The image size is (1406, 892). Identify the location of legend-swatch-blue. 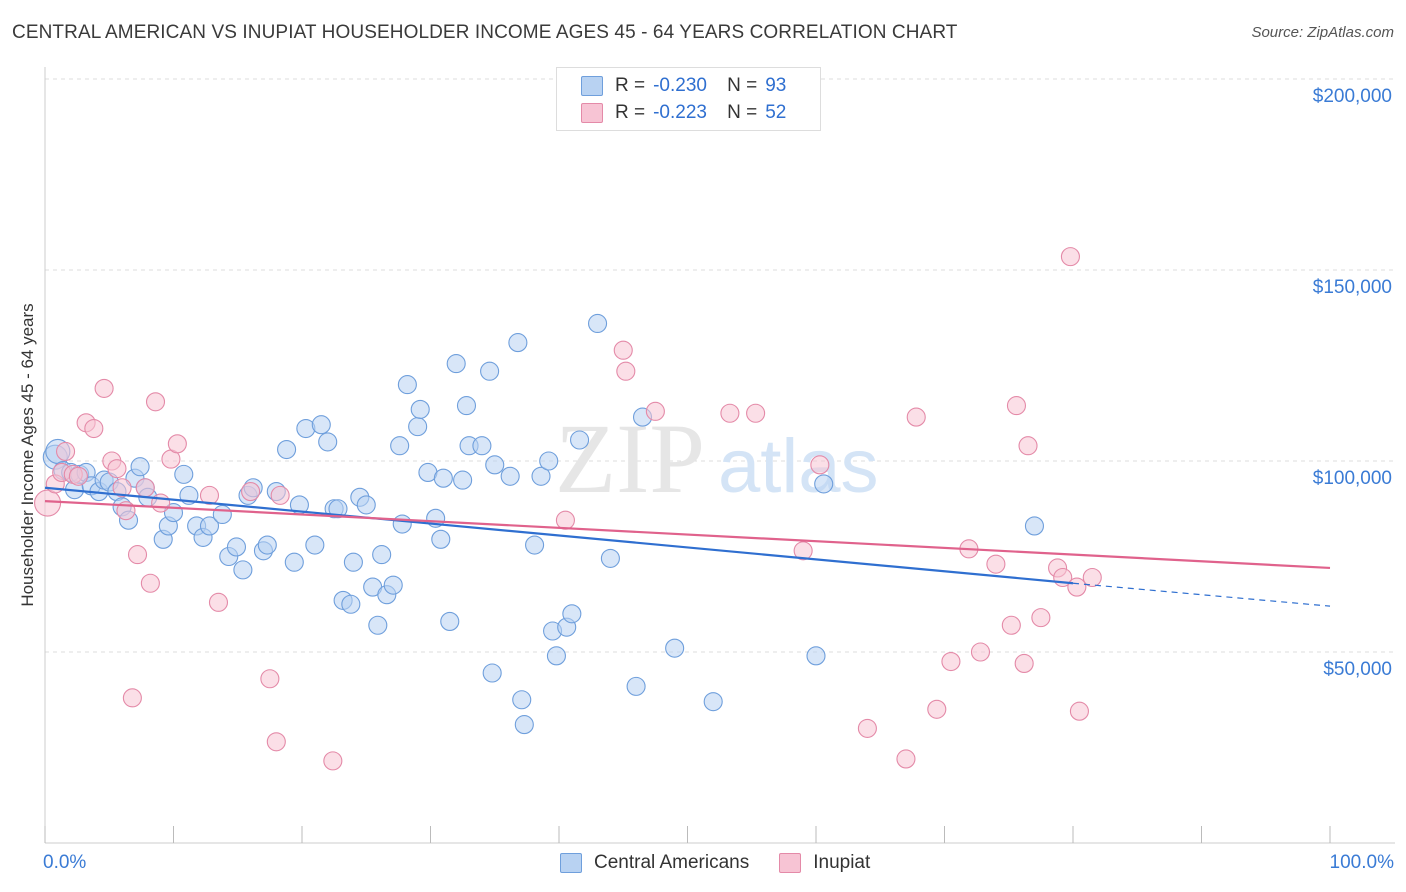
(592, 86).